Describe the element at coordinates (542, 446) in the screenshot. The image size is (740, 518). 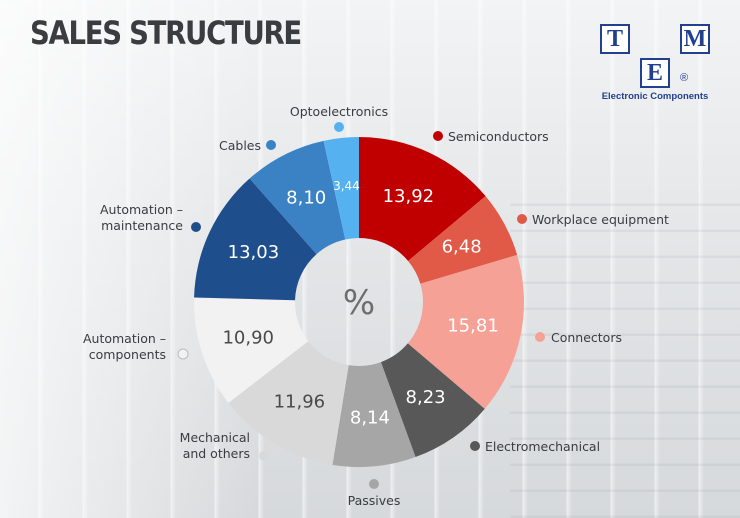
I see `category-label: Electromechanical` at that location.